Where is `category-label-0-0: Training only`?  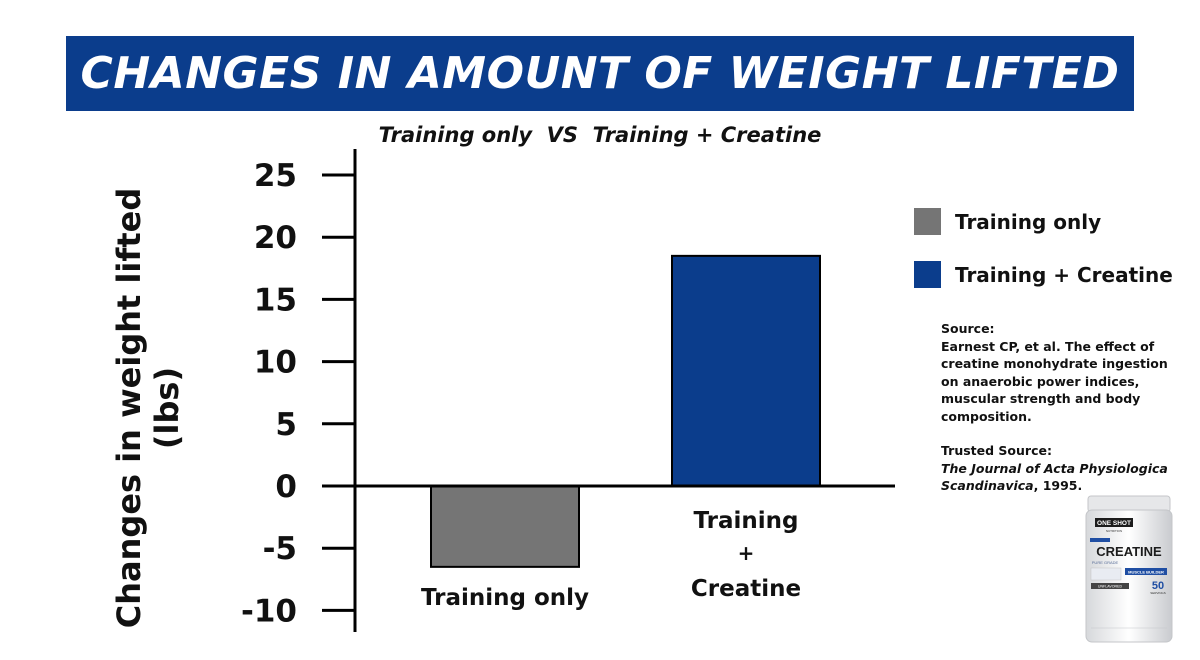
category-label-0-0: Training only is located at coordinates (505, 598).